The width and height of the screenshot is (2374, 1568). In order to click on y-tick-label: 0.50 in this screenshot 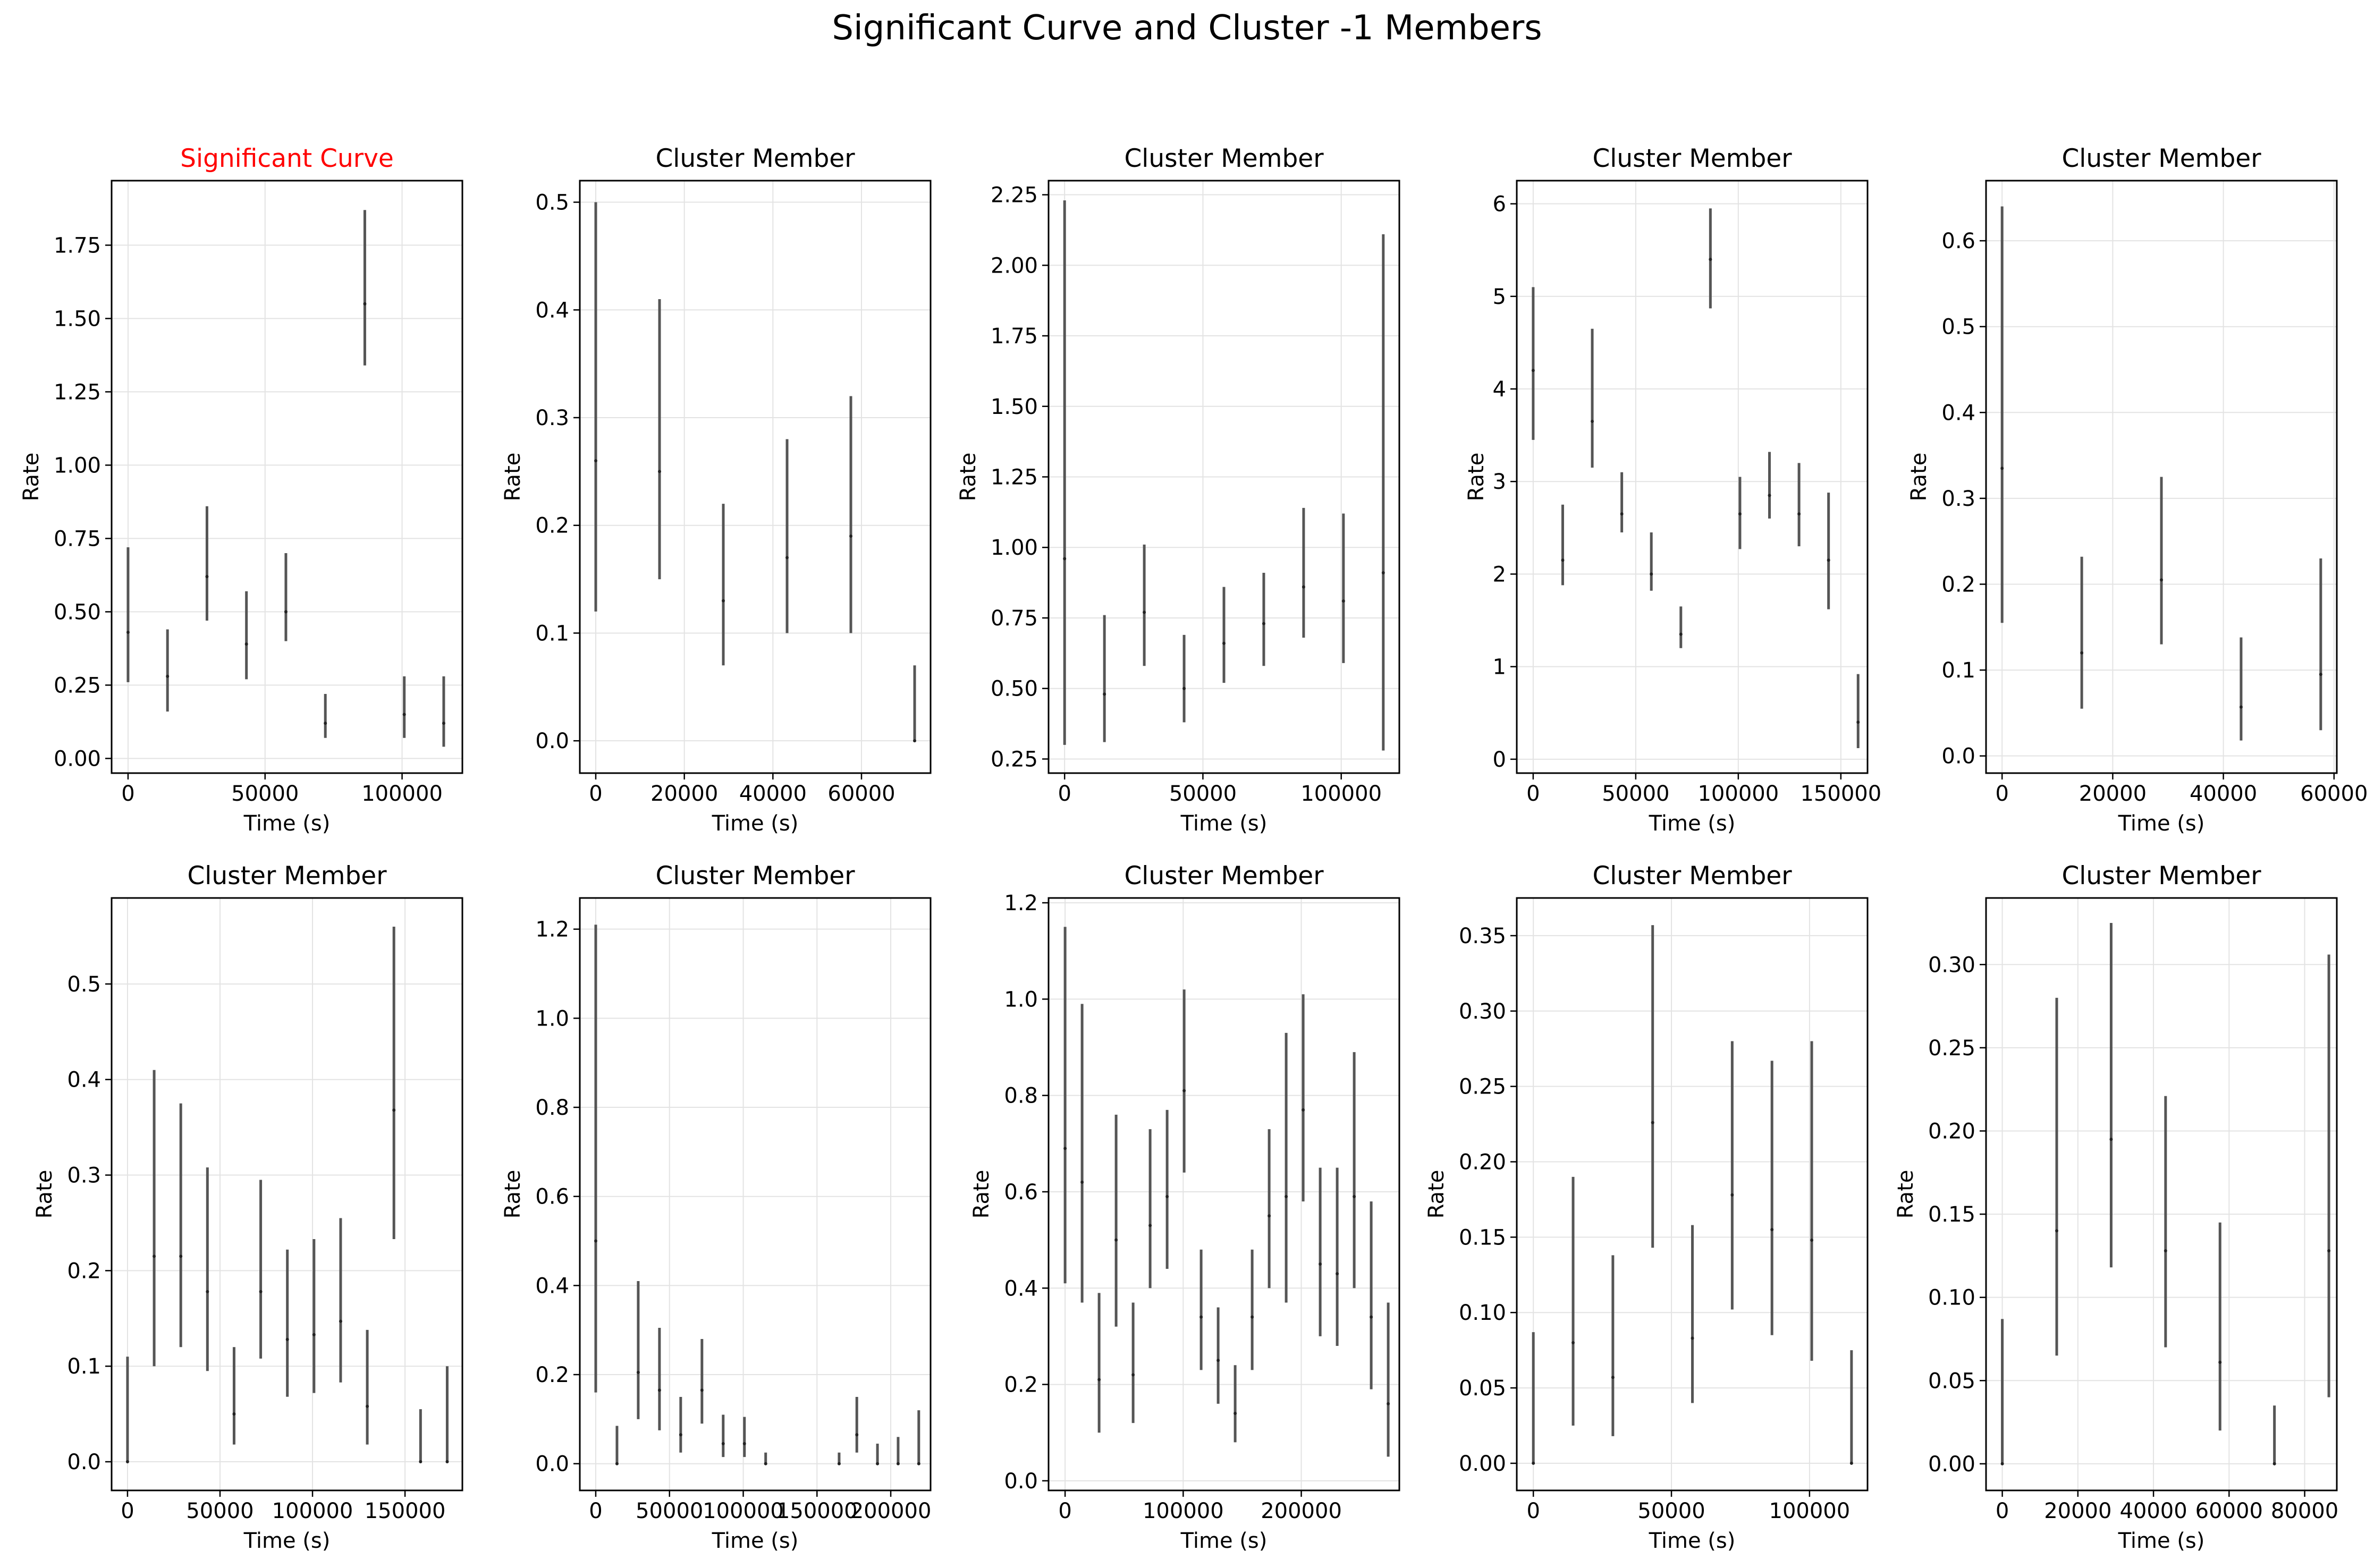, I will do `click(1014, 689)`.